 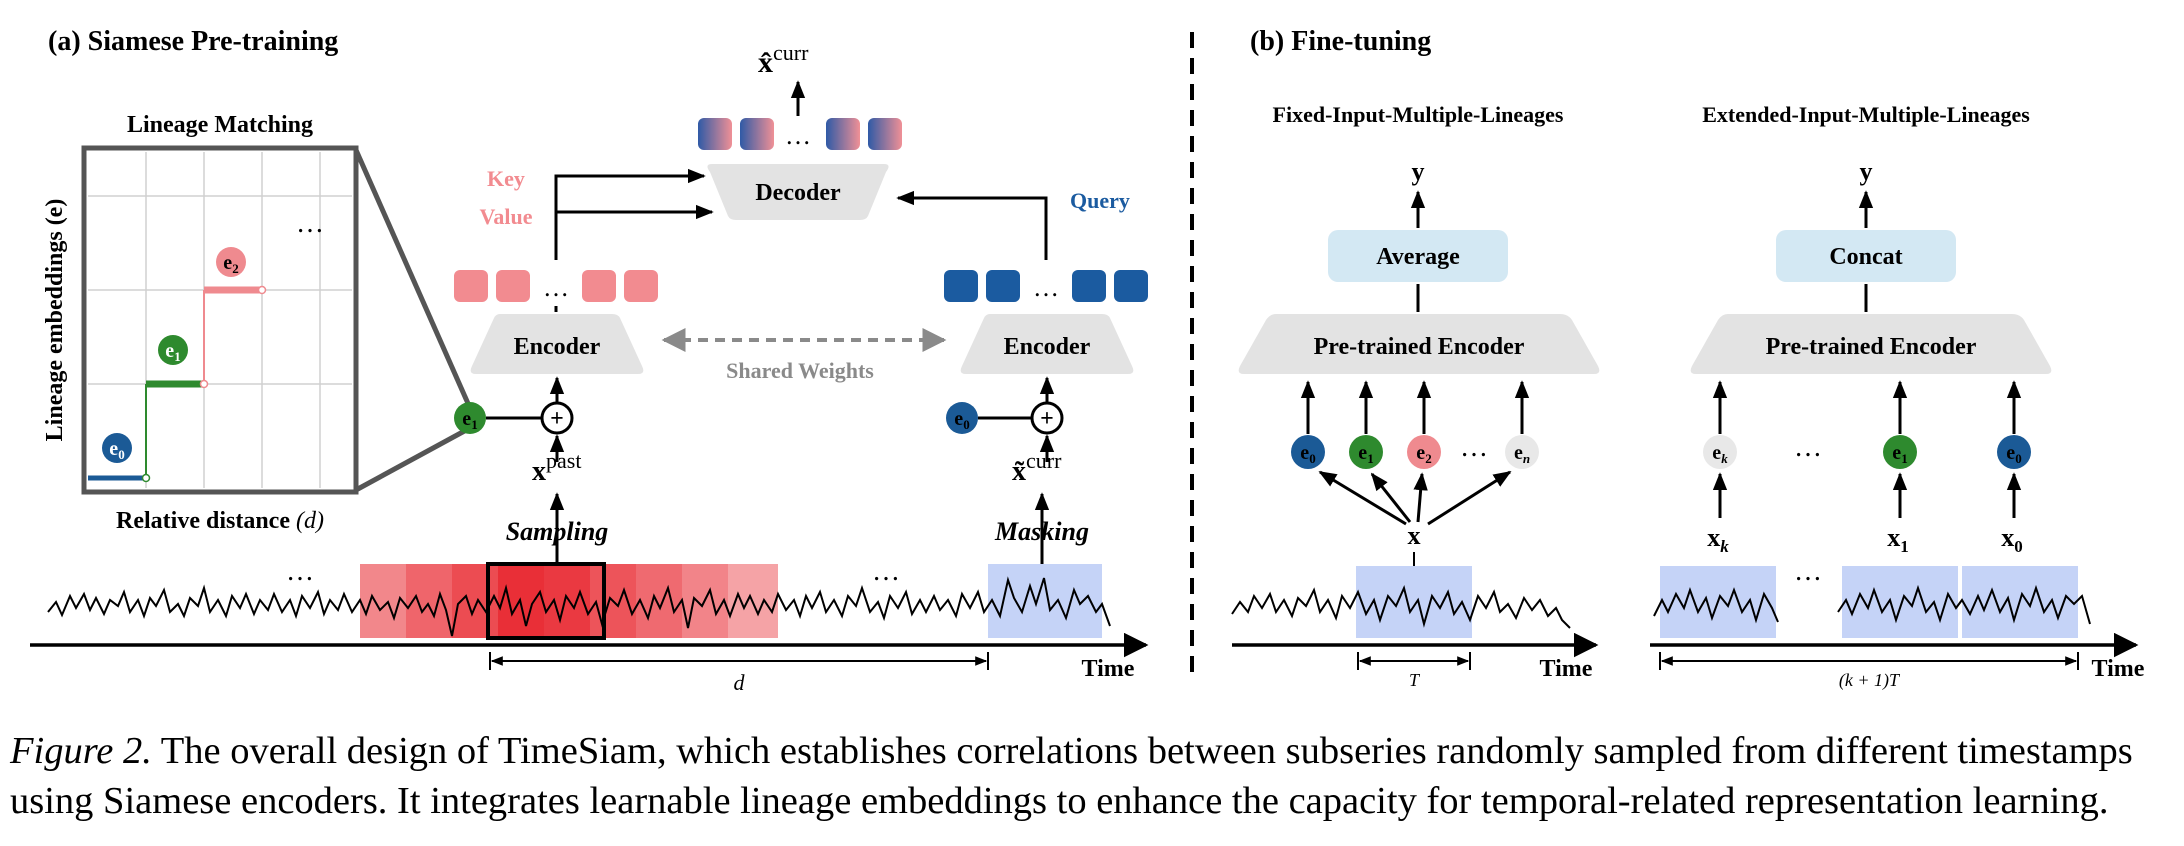 I want to click on zoom-line-top, so click(x=413, y=279).